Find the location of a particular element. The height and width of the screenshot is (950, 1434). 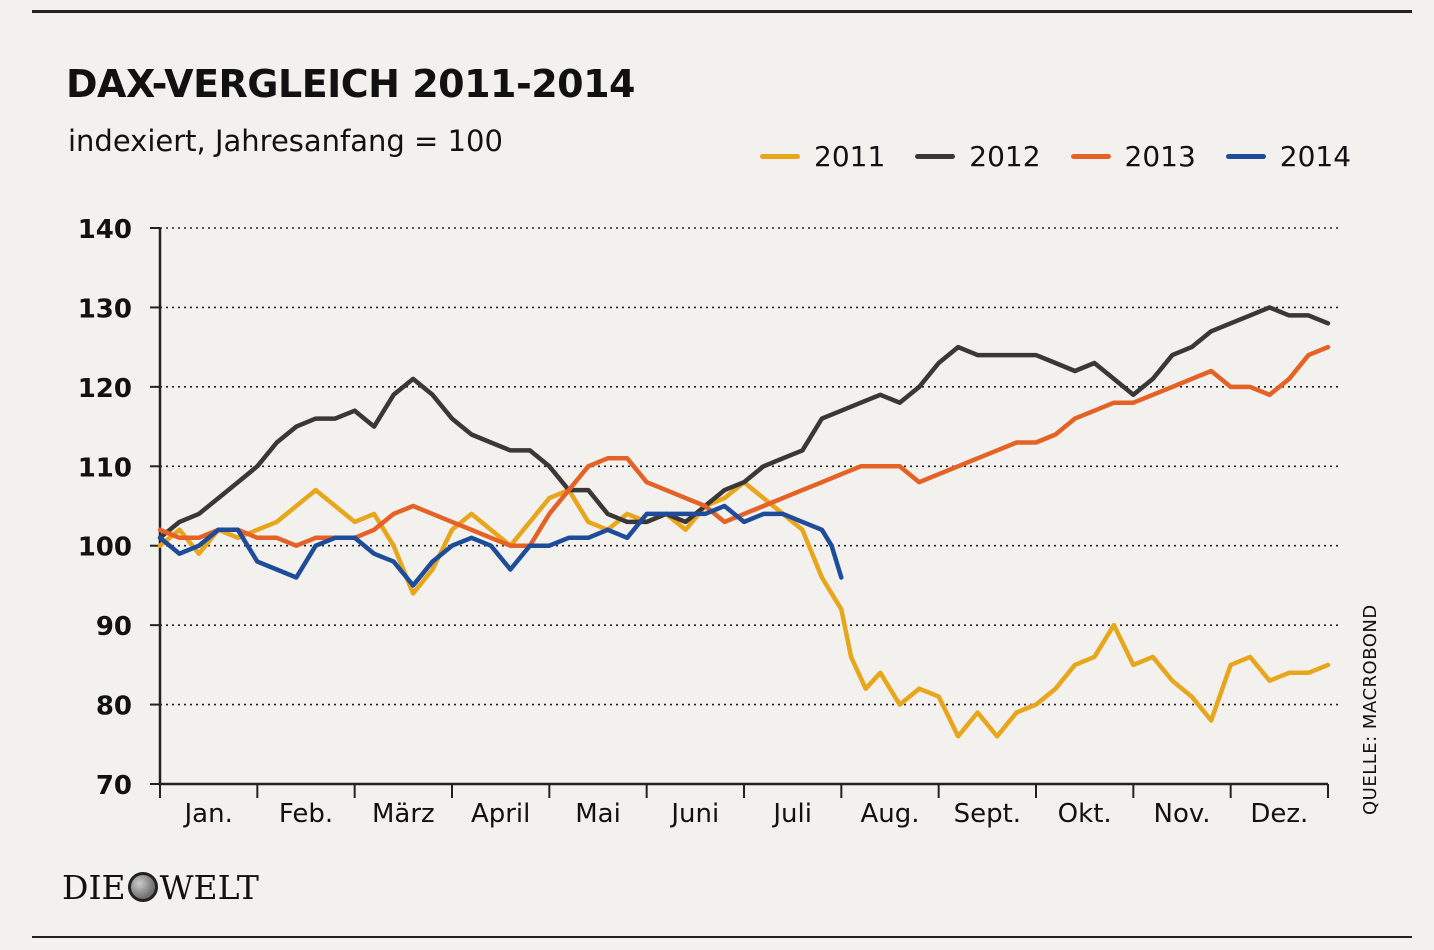

x-tick-label: Nov. is located at coordinates (1182, 814).